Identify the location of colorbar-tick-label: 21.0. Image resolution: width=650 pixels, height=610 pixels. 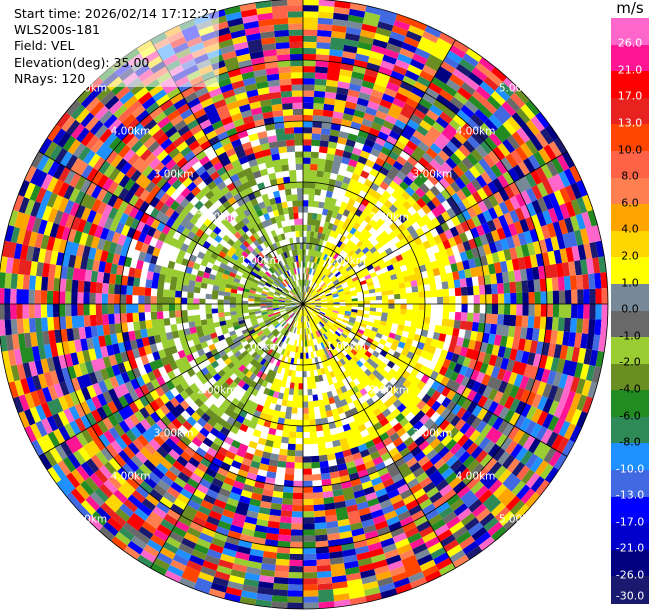
(630, 70).